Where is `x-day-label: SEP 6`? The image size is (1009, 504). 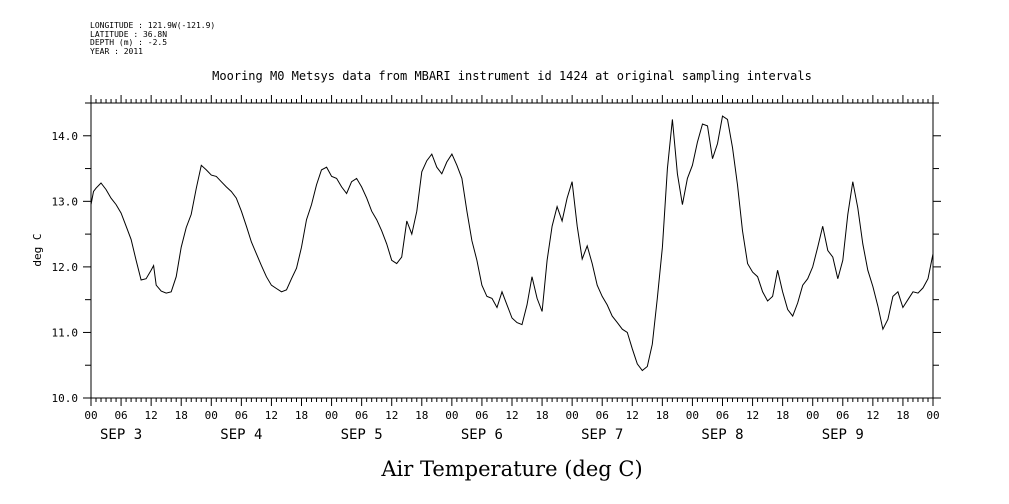 x-day-label: SEP 6 is located at coordinates (482, 435).